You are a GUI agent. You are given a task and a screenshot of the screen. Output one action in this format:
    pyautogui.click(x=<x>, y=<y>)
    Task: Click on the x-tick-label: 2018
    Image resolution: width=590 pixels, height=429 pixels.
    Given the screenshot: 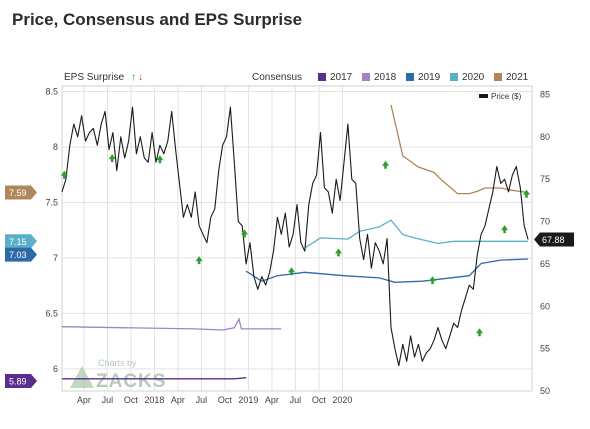 What is the action you would take?
    pyautogui.click(x=154, y=400)
    